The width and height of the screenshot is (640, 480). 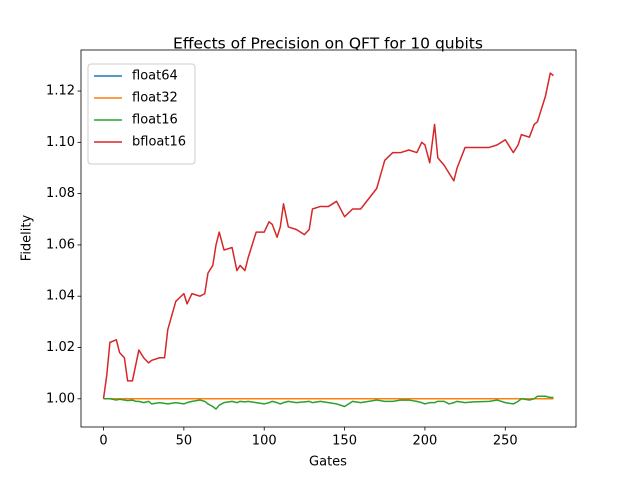 What do you see at coordinates (60, 193) in the screenshot?
I see `y-tick-label: 1.08` at bounding box center [60, 193].